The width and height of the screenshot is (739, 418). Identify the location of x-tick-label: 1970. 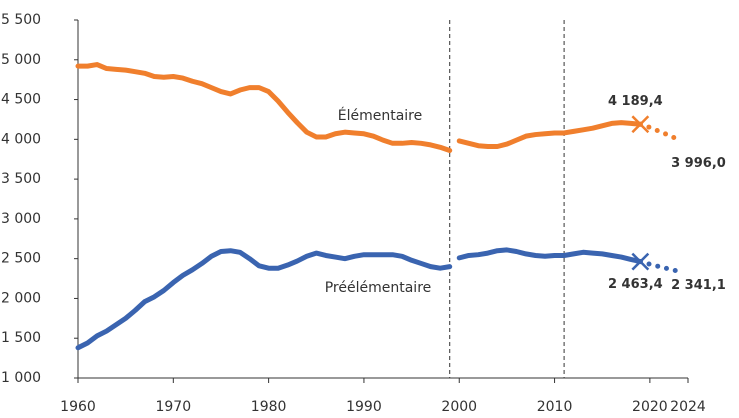
(173, 407).